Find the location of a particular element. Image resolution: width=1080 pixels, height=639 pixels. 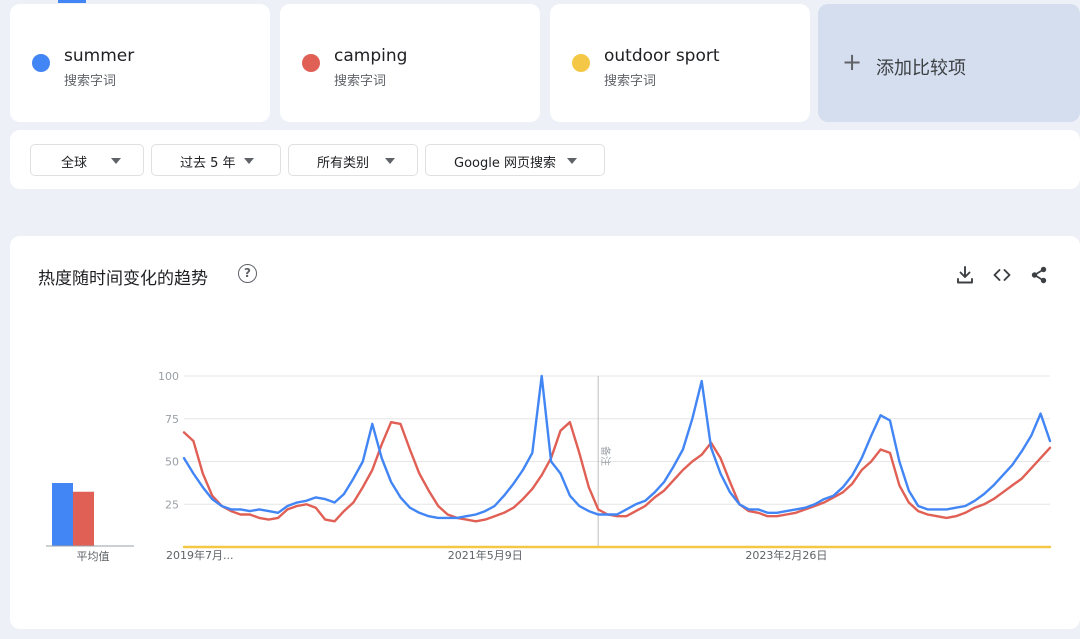

y-tick-label: 25 is located at coordinates (172, 504).